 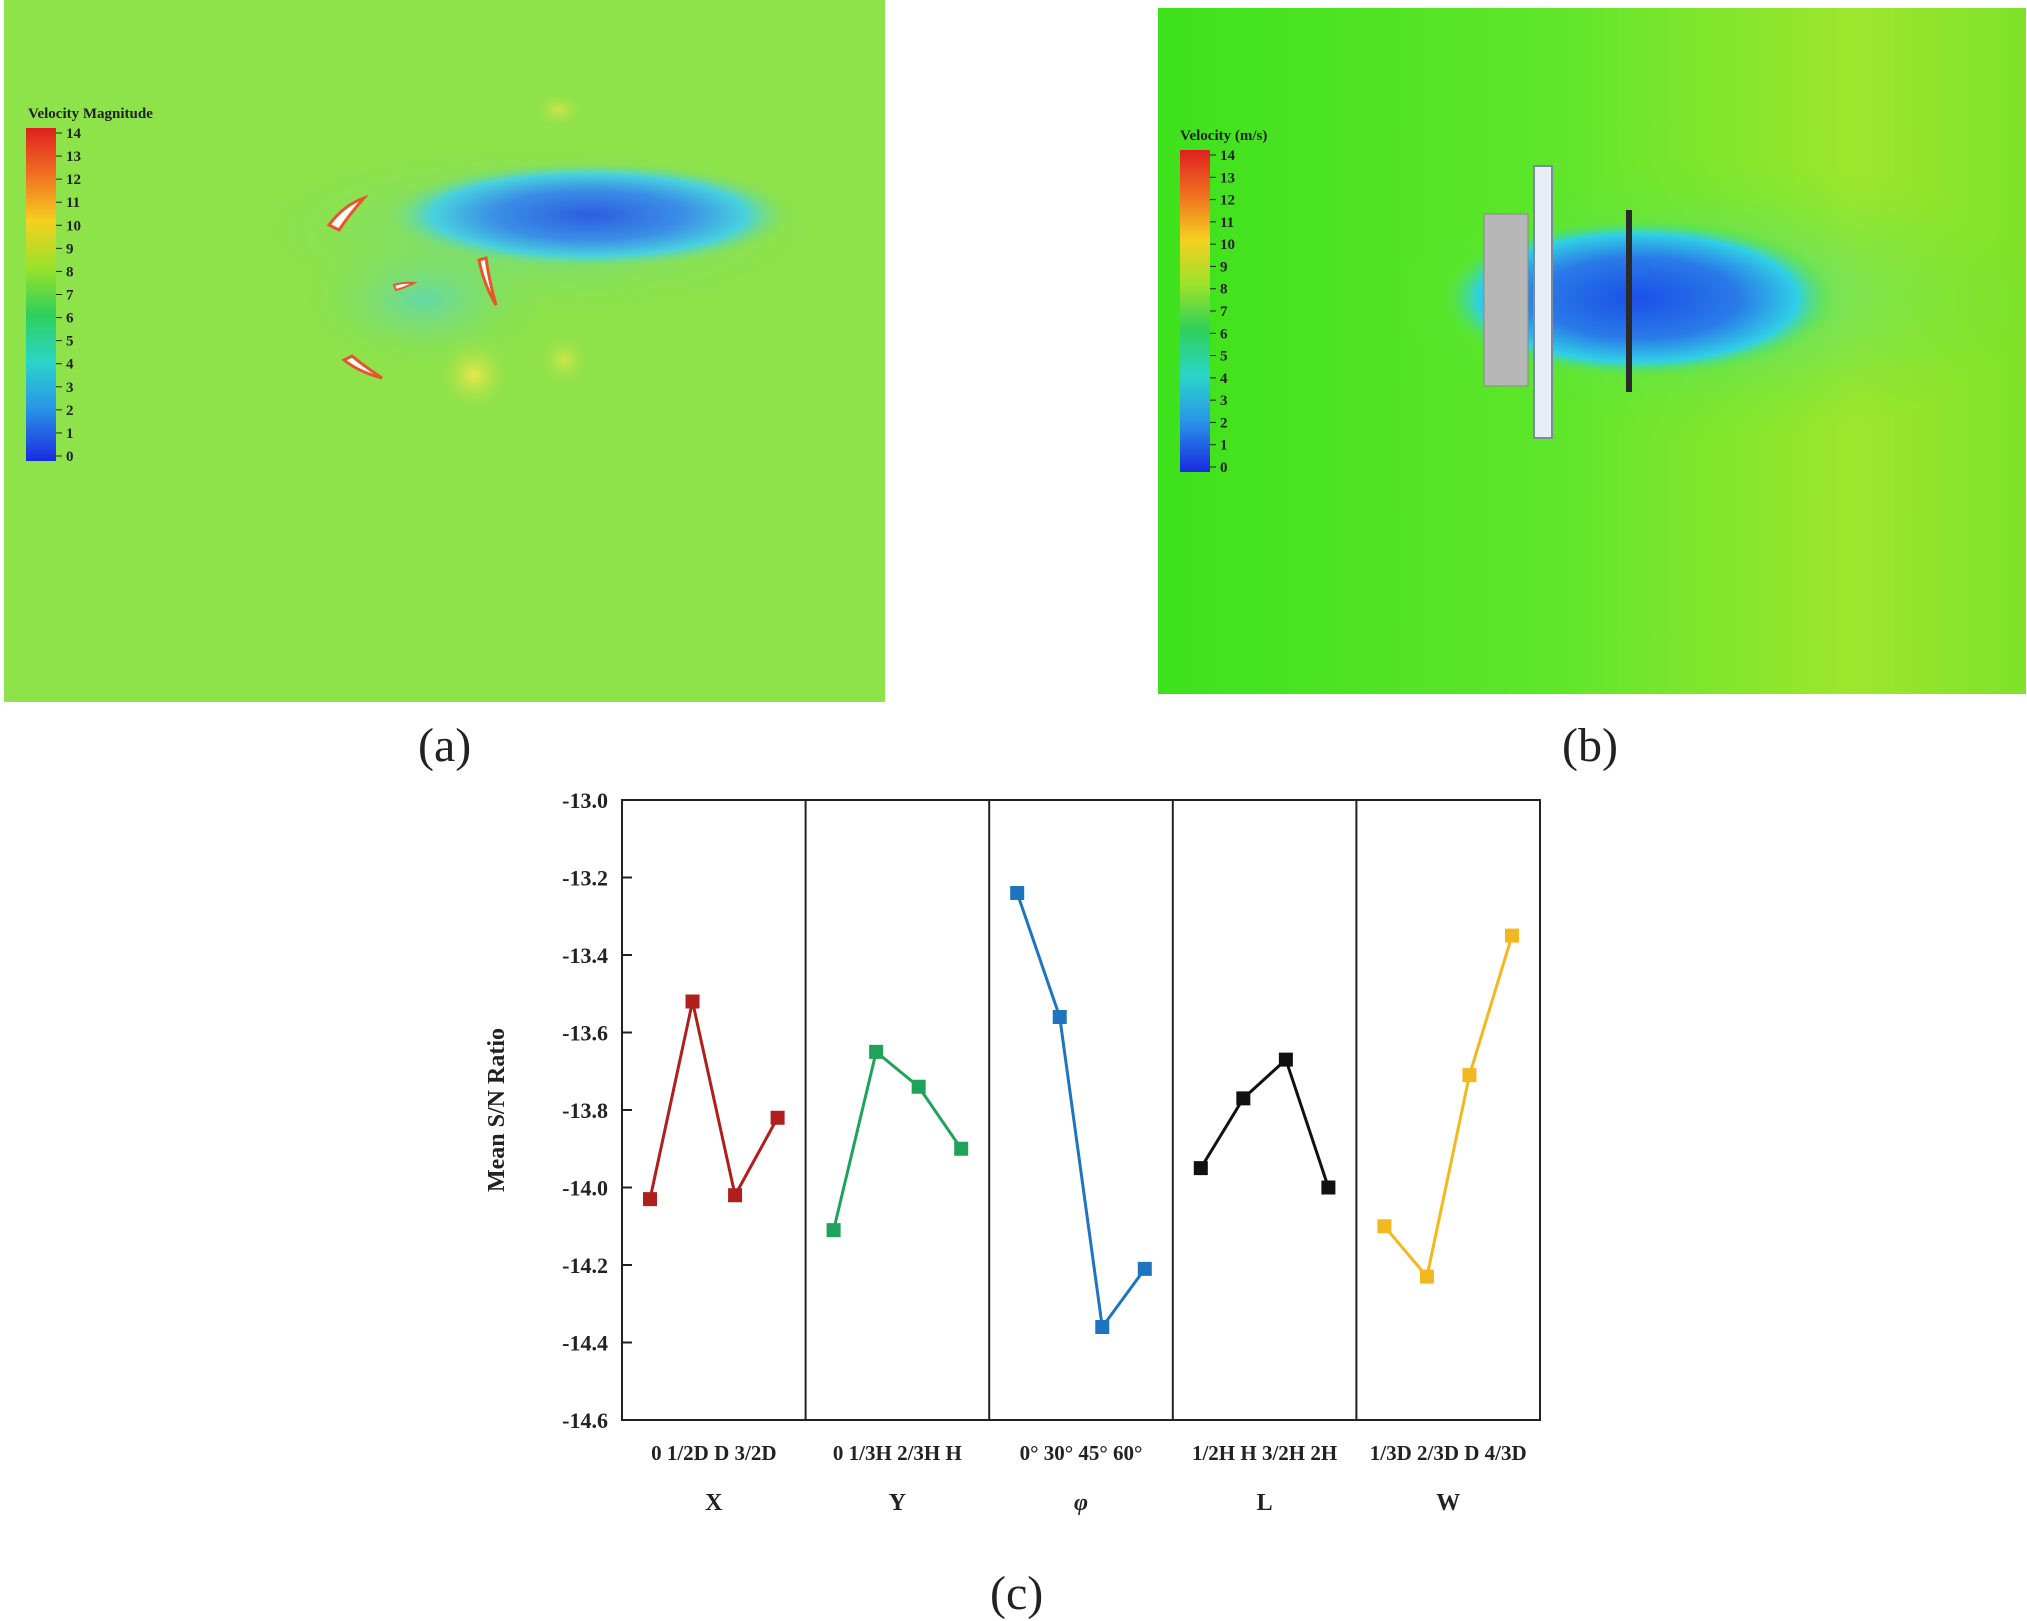 What do you see at coordinates (1264, 1122) in the screenshot?
I see `series-line-L` at bounding box center [1264, 1122].